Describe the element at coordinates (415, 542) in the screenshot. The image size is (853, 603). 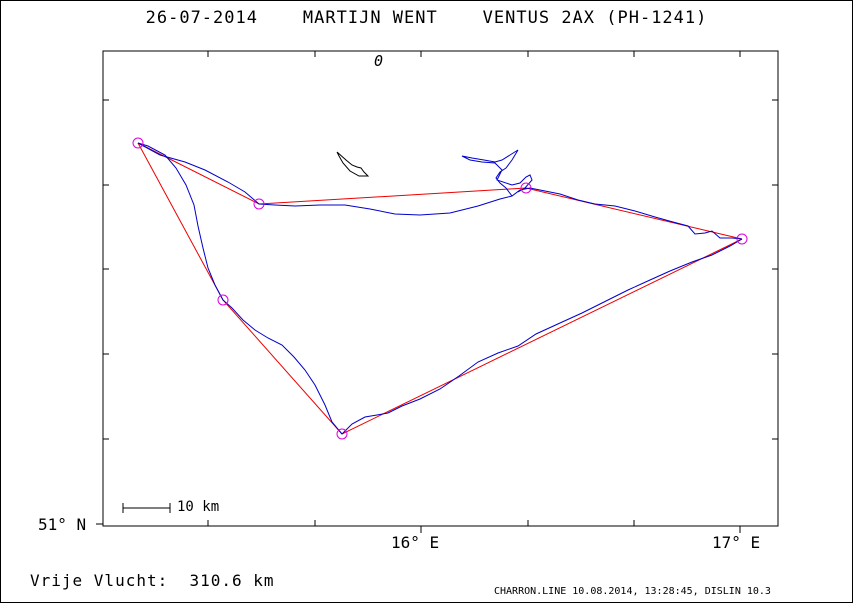
I see `lon-axis-label-16: 16° E` at that location.